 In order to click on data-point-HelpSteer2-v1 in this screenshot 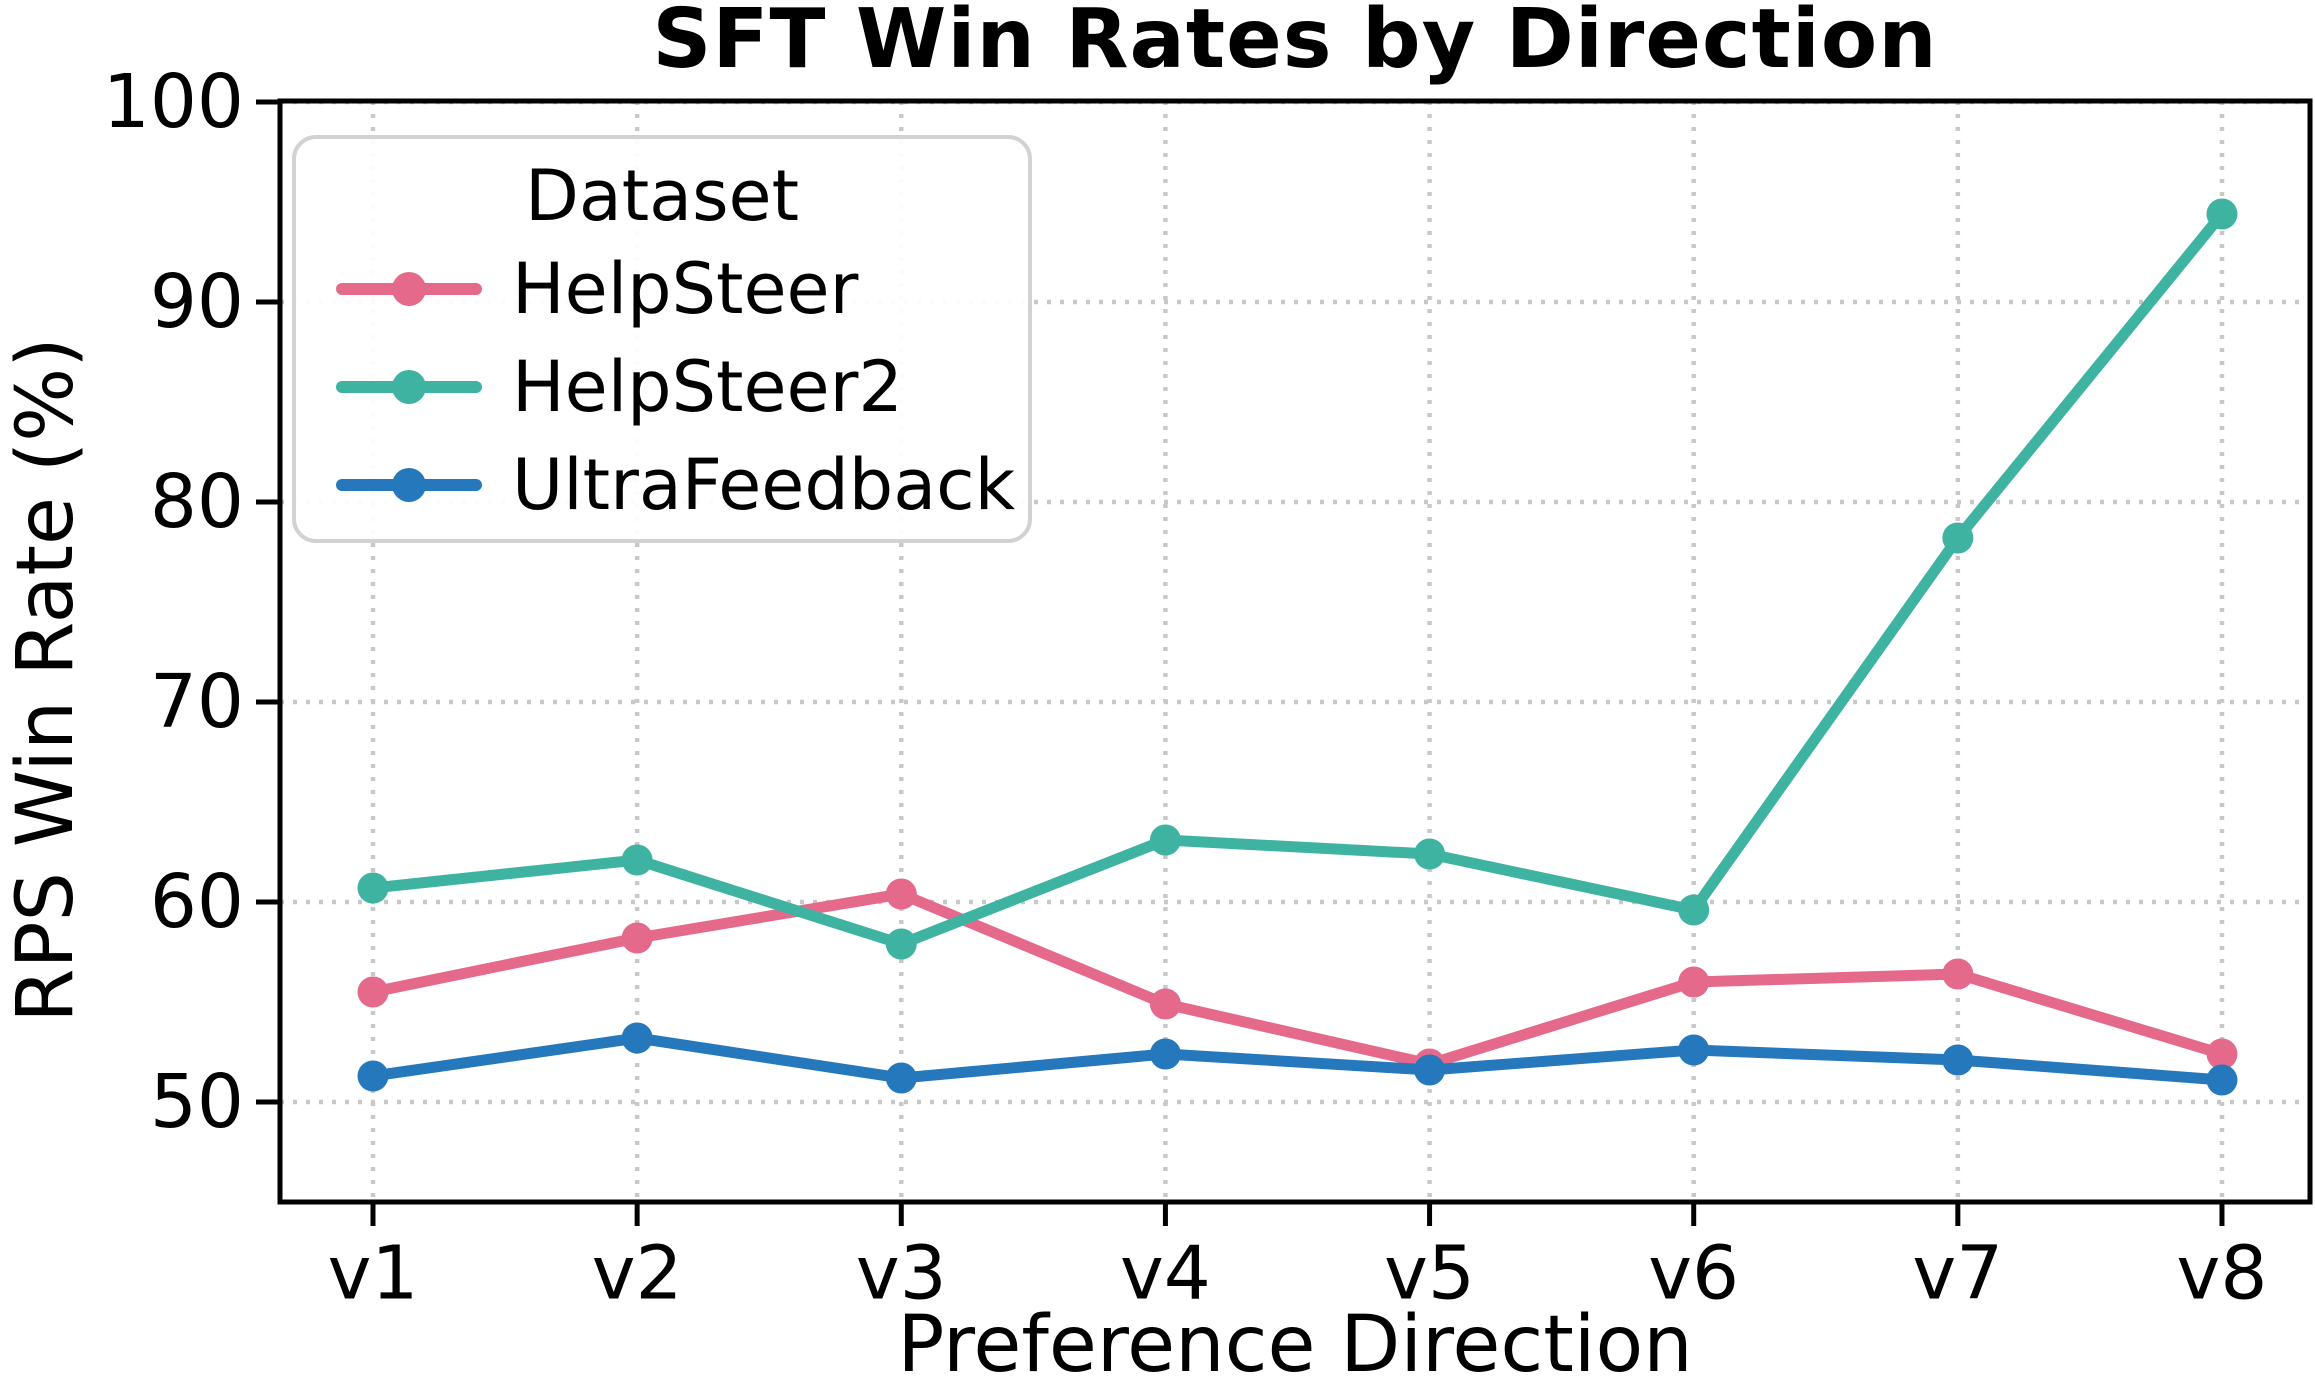, I will do `click(373, 888)`.